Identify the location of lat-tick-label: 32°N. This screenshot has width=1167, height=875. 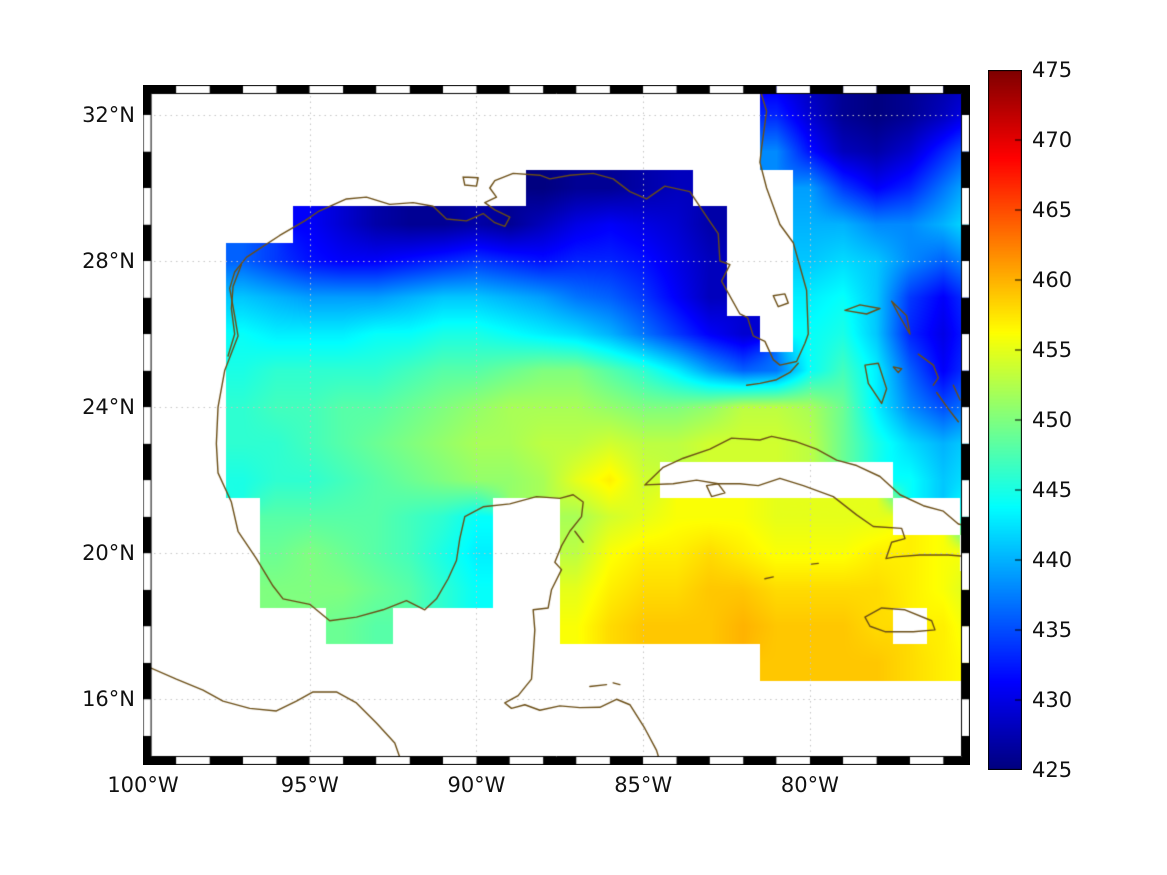
(108, 114).